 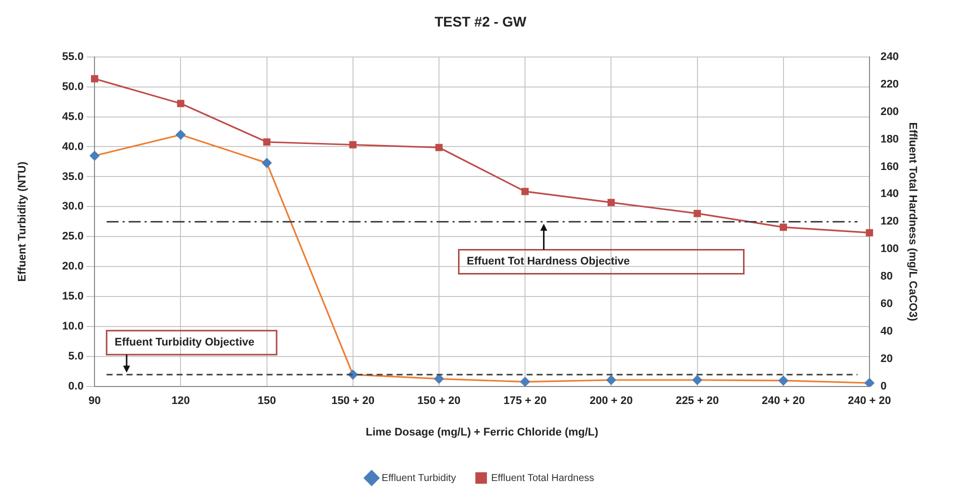 I want to click on y2-axis-title: Effluent Total Hardness (mg/L CaCO3), so click(x=912, y=222).